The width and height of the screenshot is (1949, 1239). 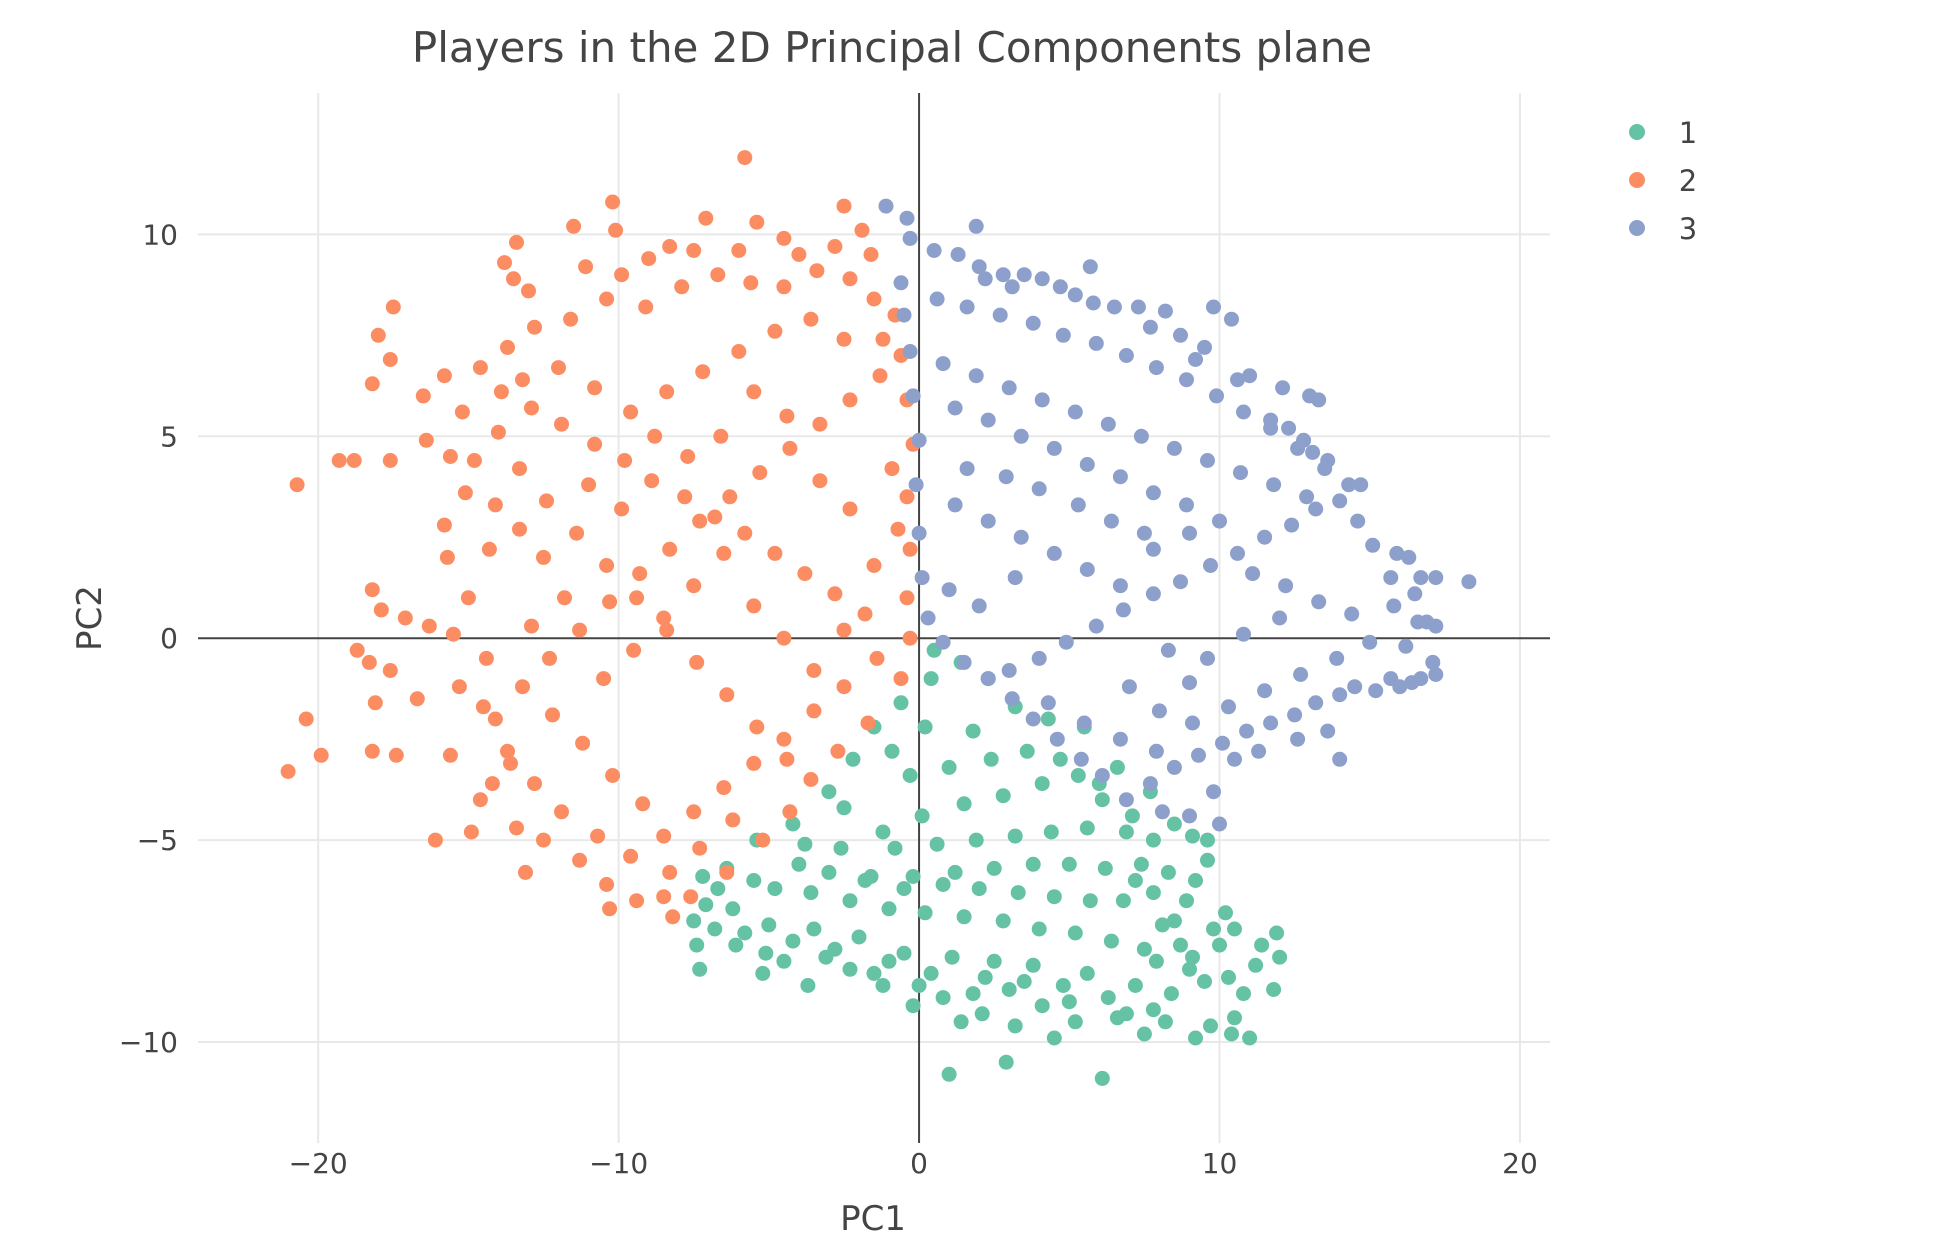 I want to click on legend-item: 2, so click(x=1663, y=181).